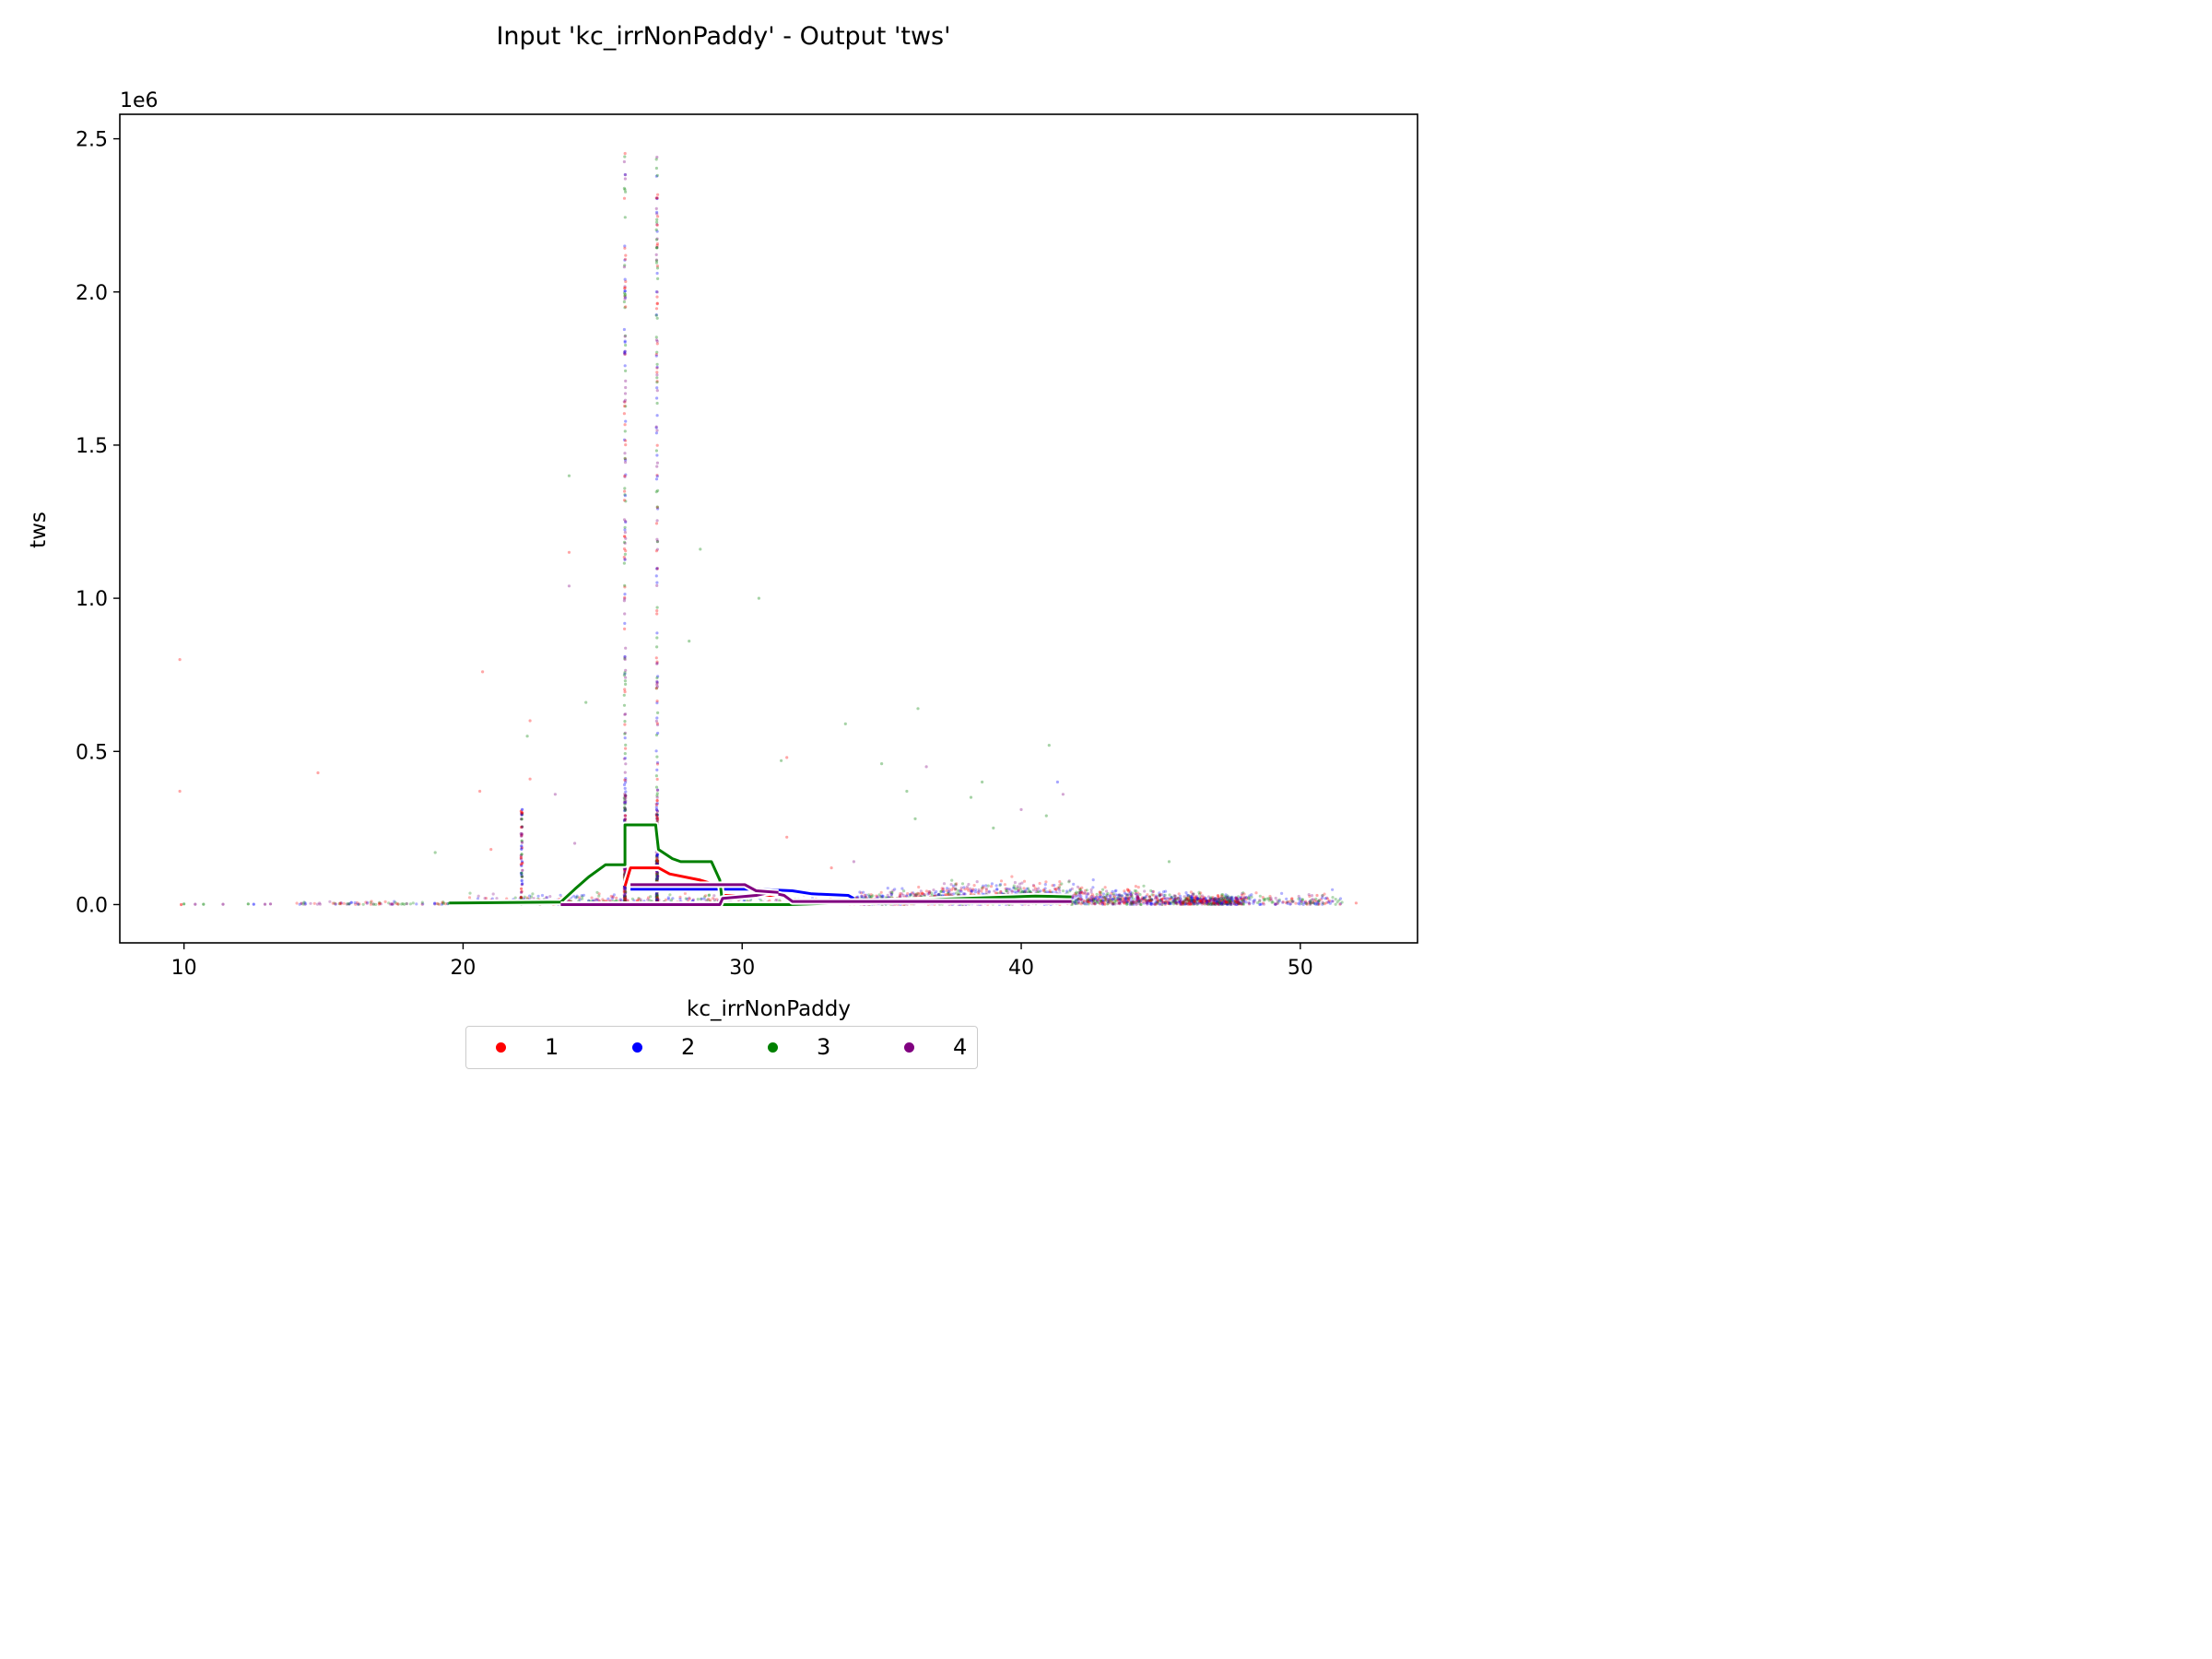 The width and height of the screenshot is (2212, 1659). Describe the element at coordinates (92, 599) in the screenshot. I see `y-tick-label: 1.0` at that location.